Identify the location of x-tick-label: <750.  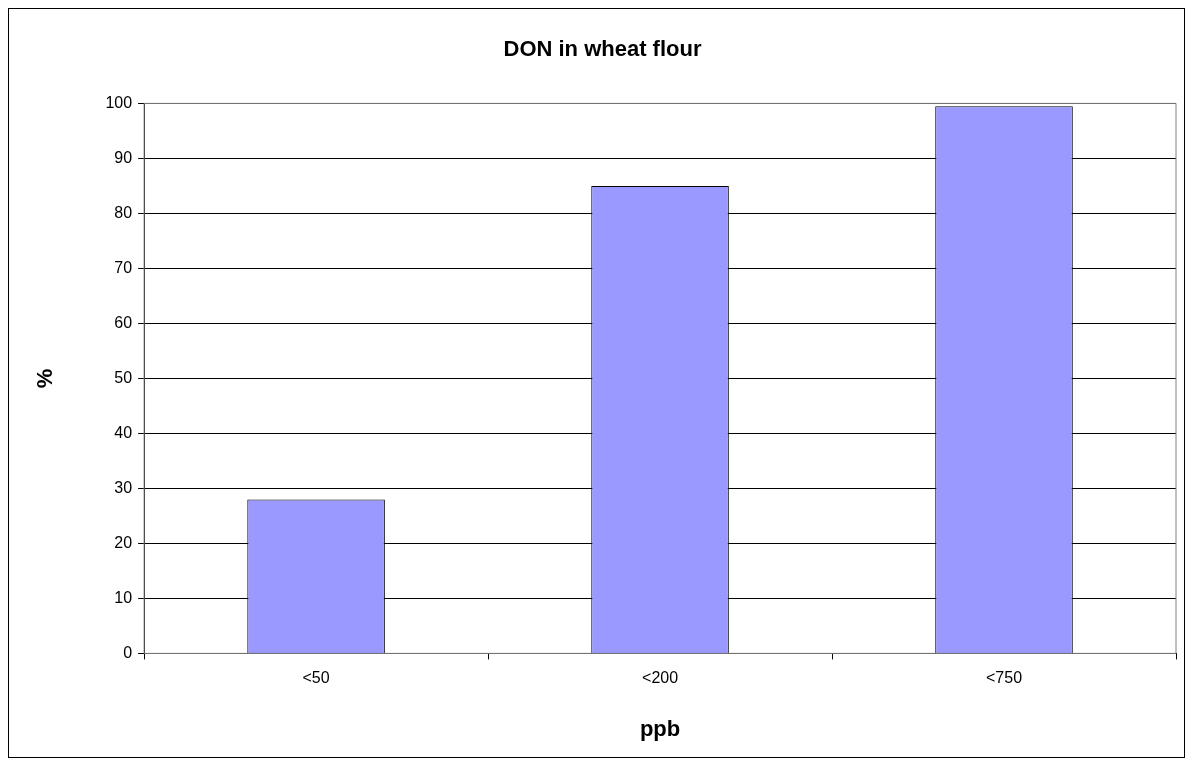
(1004, 678).